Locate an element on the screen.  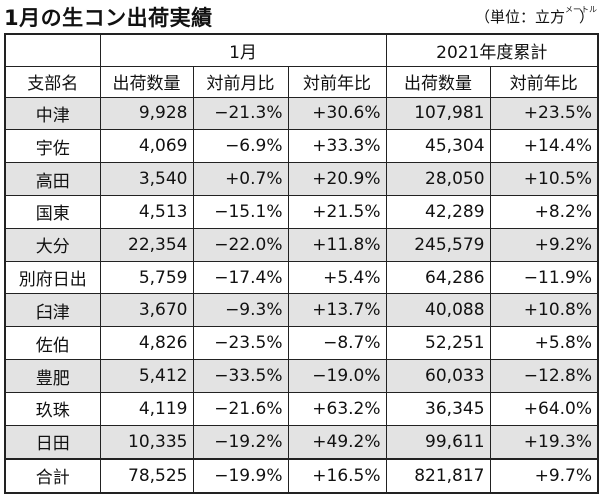
table-row: 別府日出 5,759 −17.4% +5.4% 64,286 −11.9% is located at coordinates (301, 277).